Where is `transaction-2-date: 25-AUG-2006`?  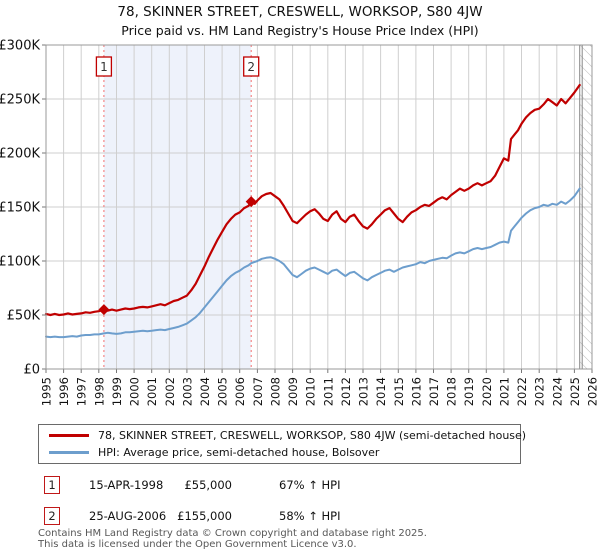 transaction-2-date: 25-AUG-2006 is located at coordinates (128, 516).